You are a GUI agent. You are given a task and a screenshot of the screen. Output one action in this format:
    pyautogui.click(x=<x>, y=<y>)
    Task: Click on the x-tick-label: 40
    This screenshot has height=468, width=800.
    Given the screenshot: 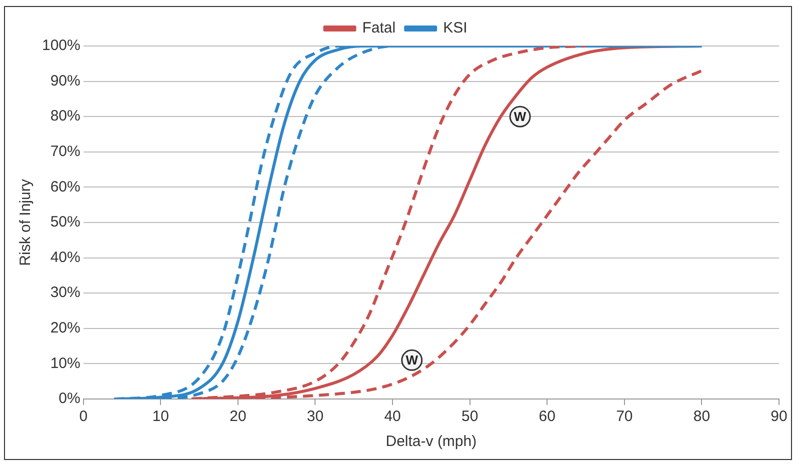 What is the action you would take?
    pyautogui.click(x=392, y=417)
    